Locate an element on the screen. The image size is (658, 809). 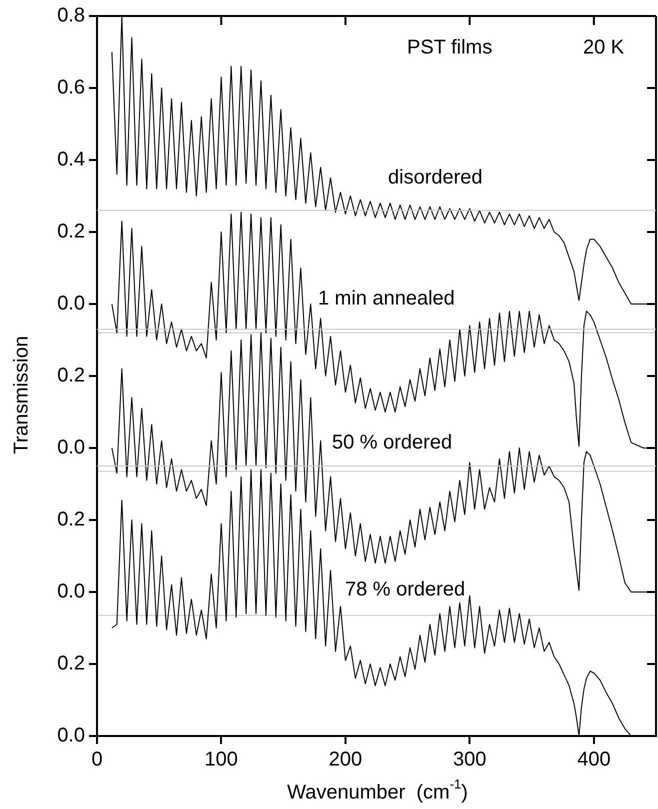
y-tick-label: 0.8 is located at coordinates (71, 15).